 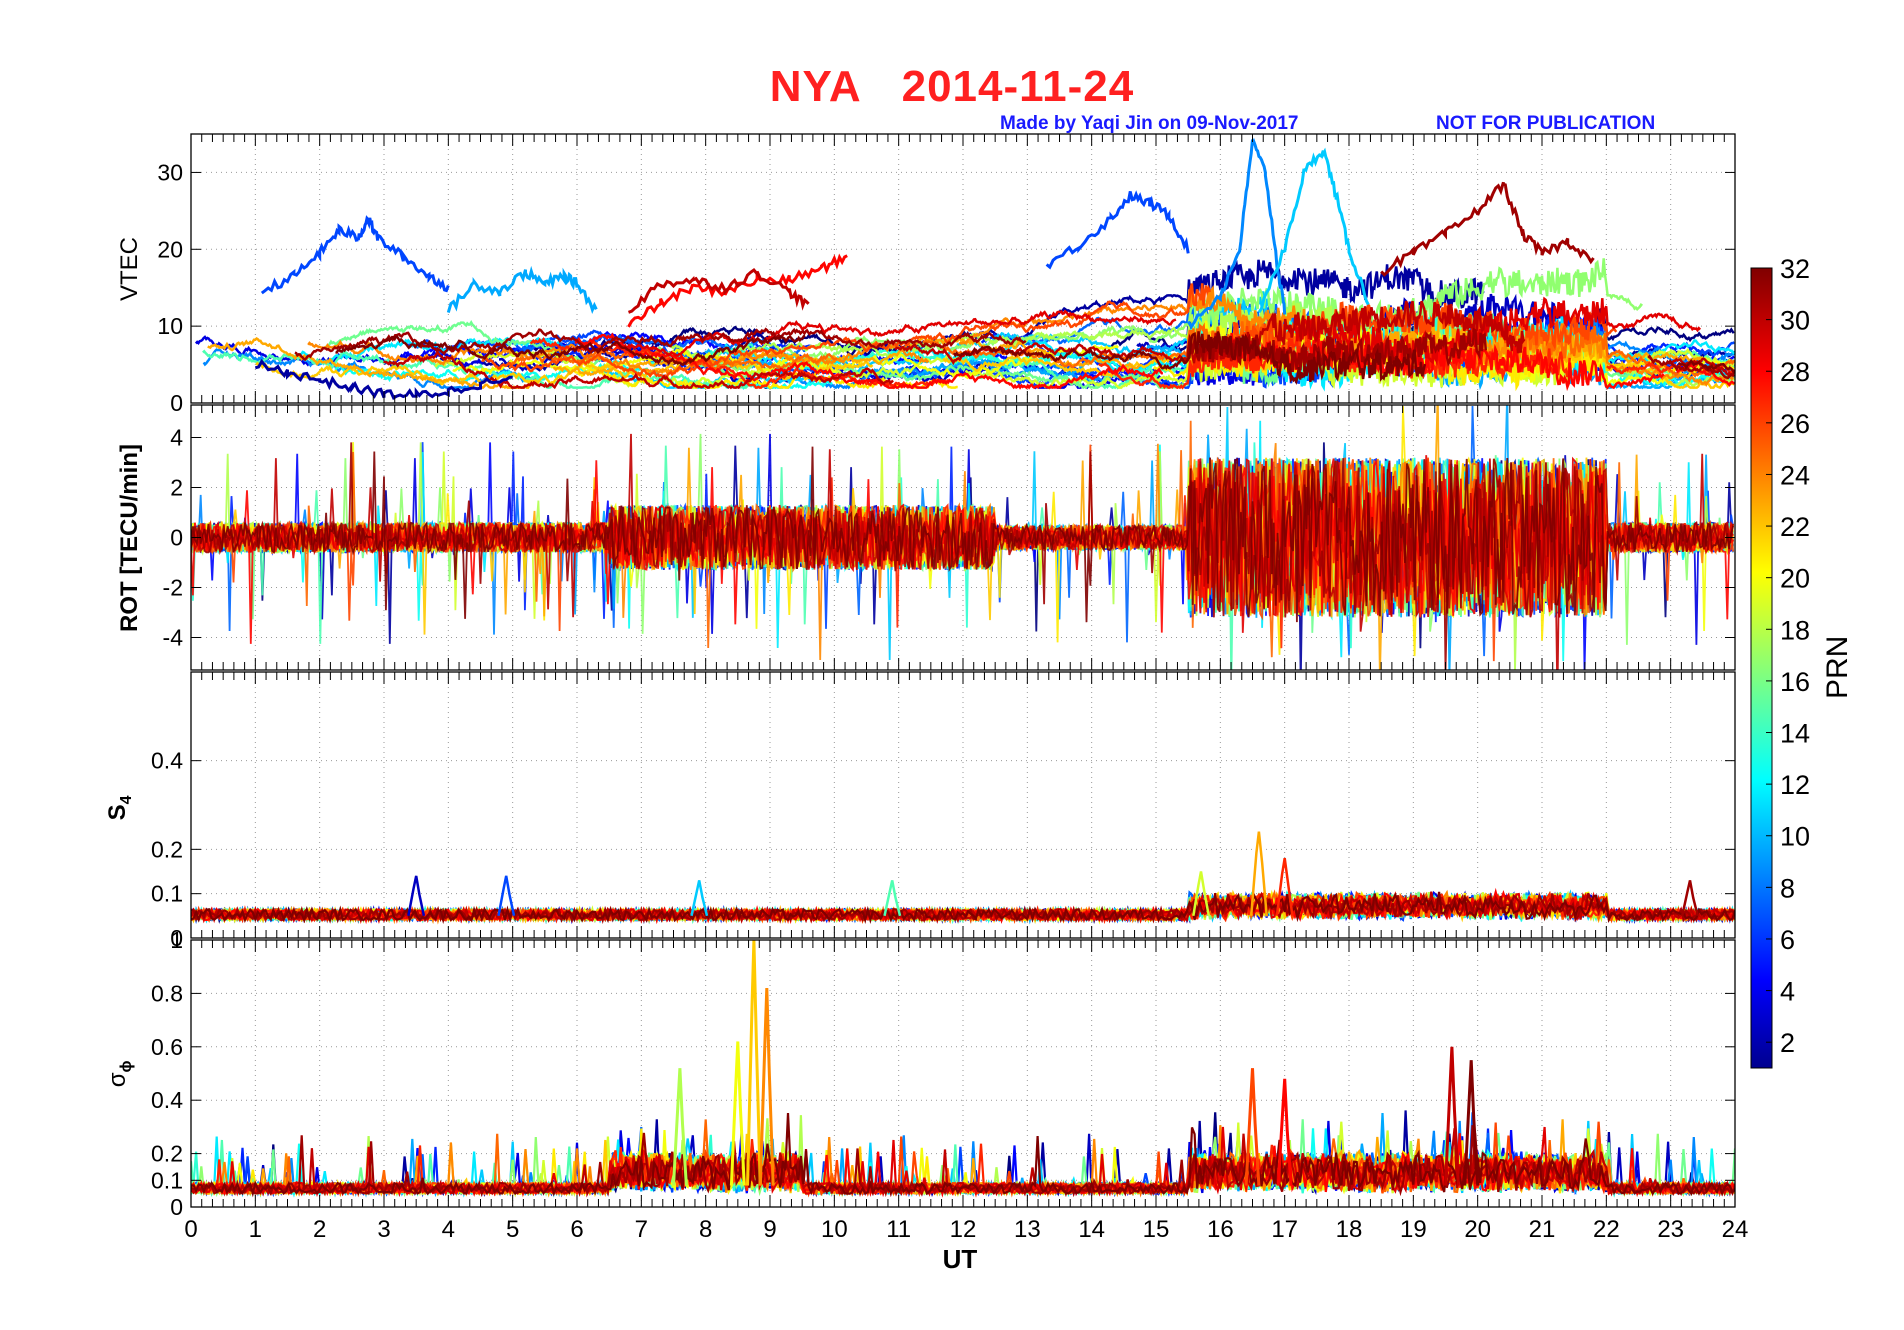 I want to click on s4-series-group, so click(x=963, y=878).